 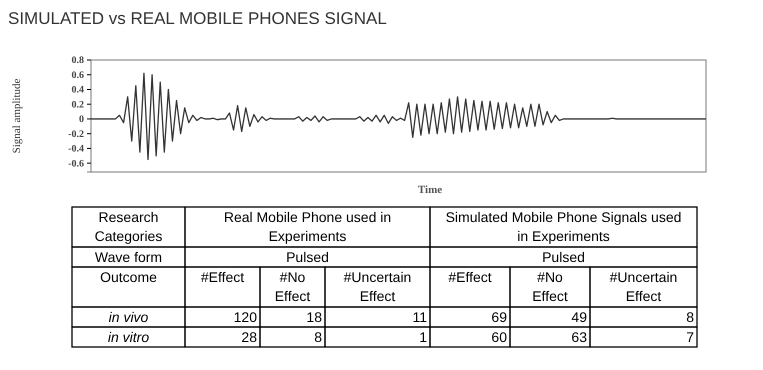 What do you see at coordinates (249, 337) in the screenshot?
I see `text: 28` at bounding box center [249, 337].